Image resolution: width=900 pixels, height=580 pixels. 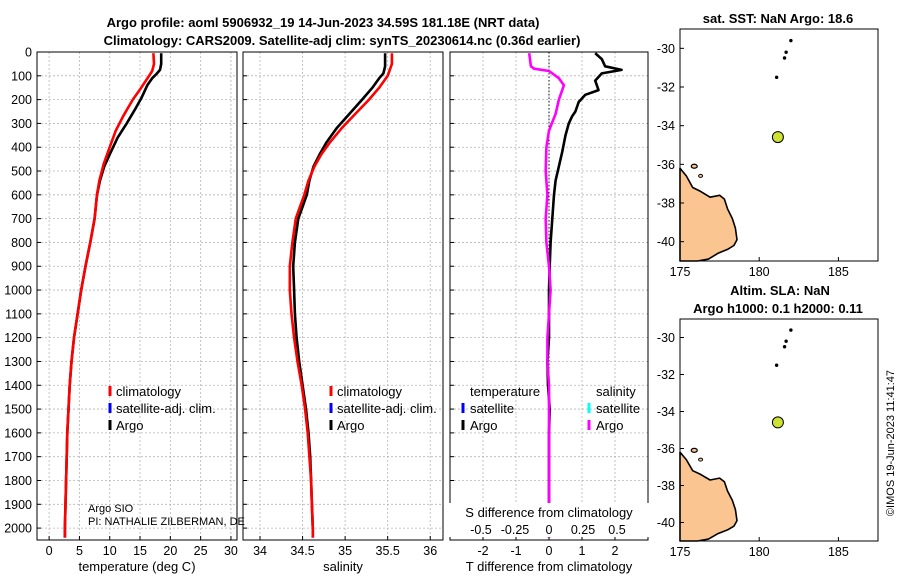 I want to click on temperature-xtick-label: 10, so click(x=110, y=551).